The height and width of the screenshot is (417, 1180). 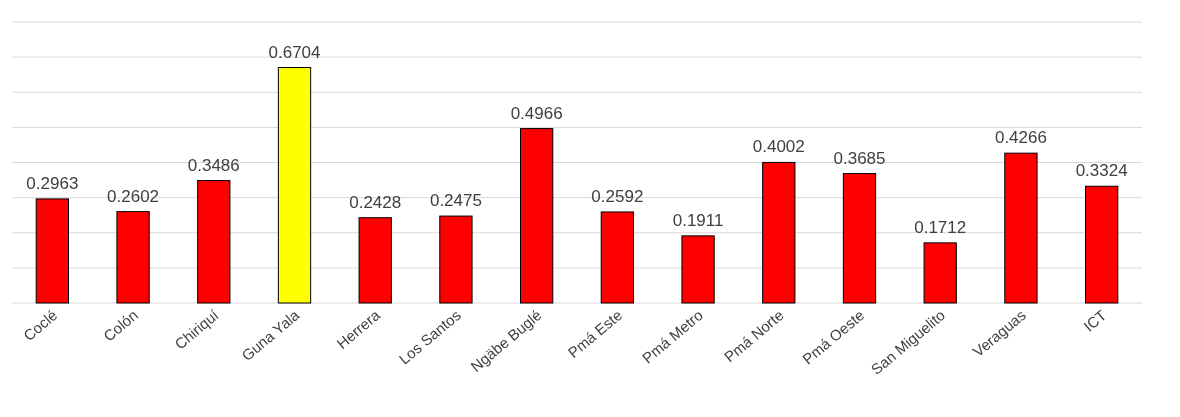 What do you see at coordinates (1095, 320) in the screenshot?
I see `x-tick-label: ICT` at bounding box center [1095, 320].